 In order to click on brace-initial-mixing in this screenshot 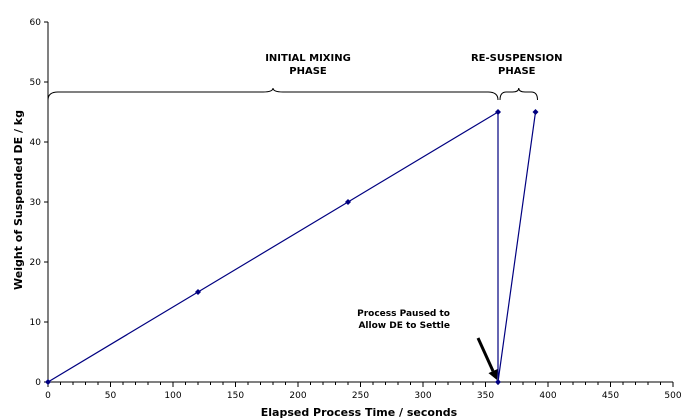, I will do `click(273, 94)`.